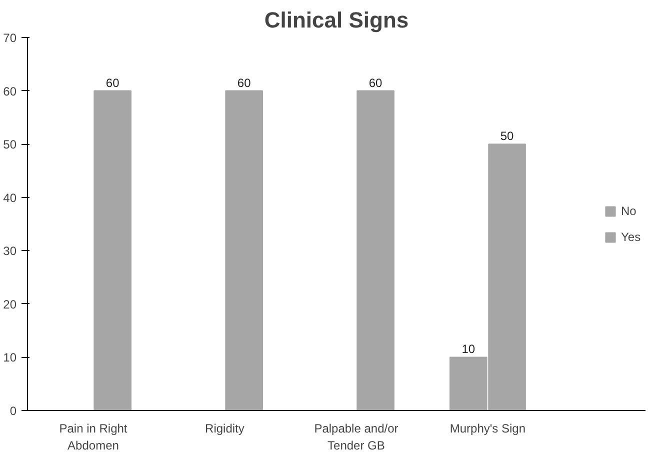 This screenshot has width=662, height=467. I want to click on x-tick-label: Pain in Right Abdomen, so click(93, 437).